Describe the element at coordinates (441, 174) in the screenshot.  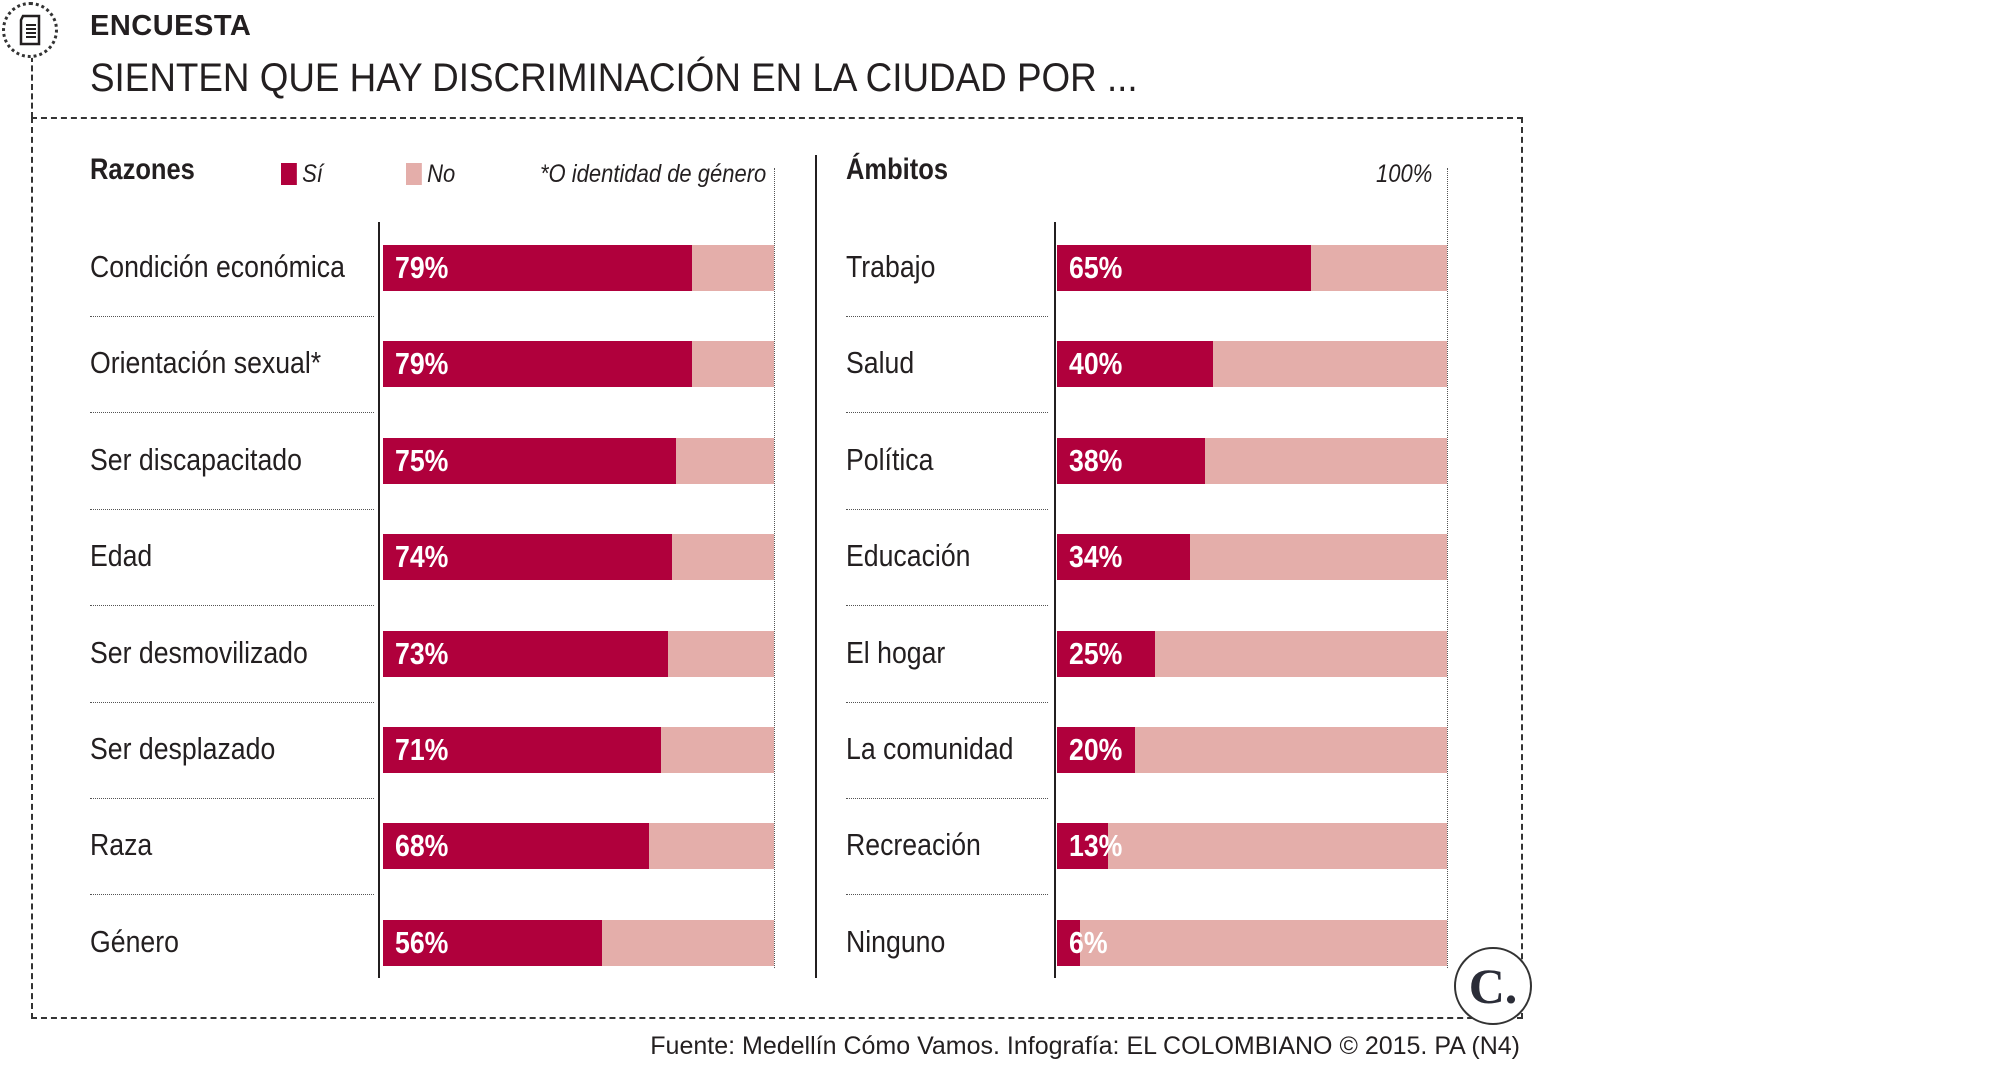
I see `legend-label-no: No` at that location.